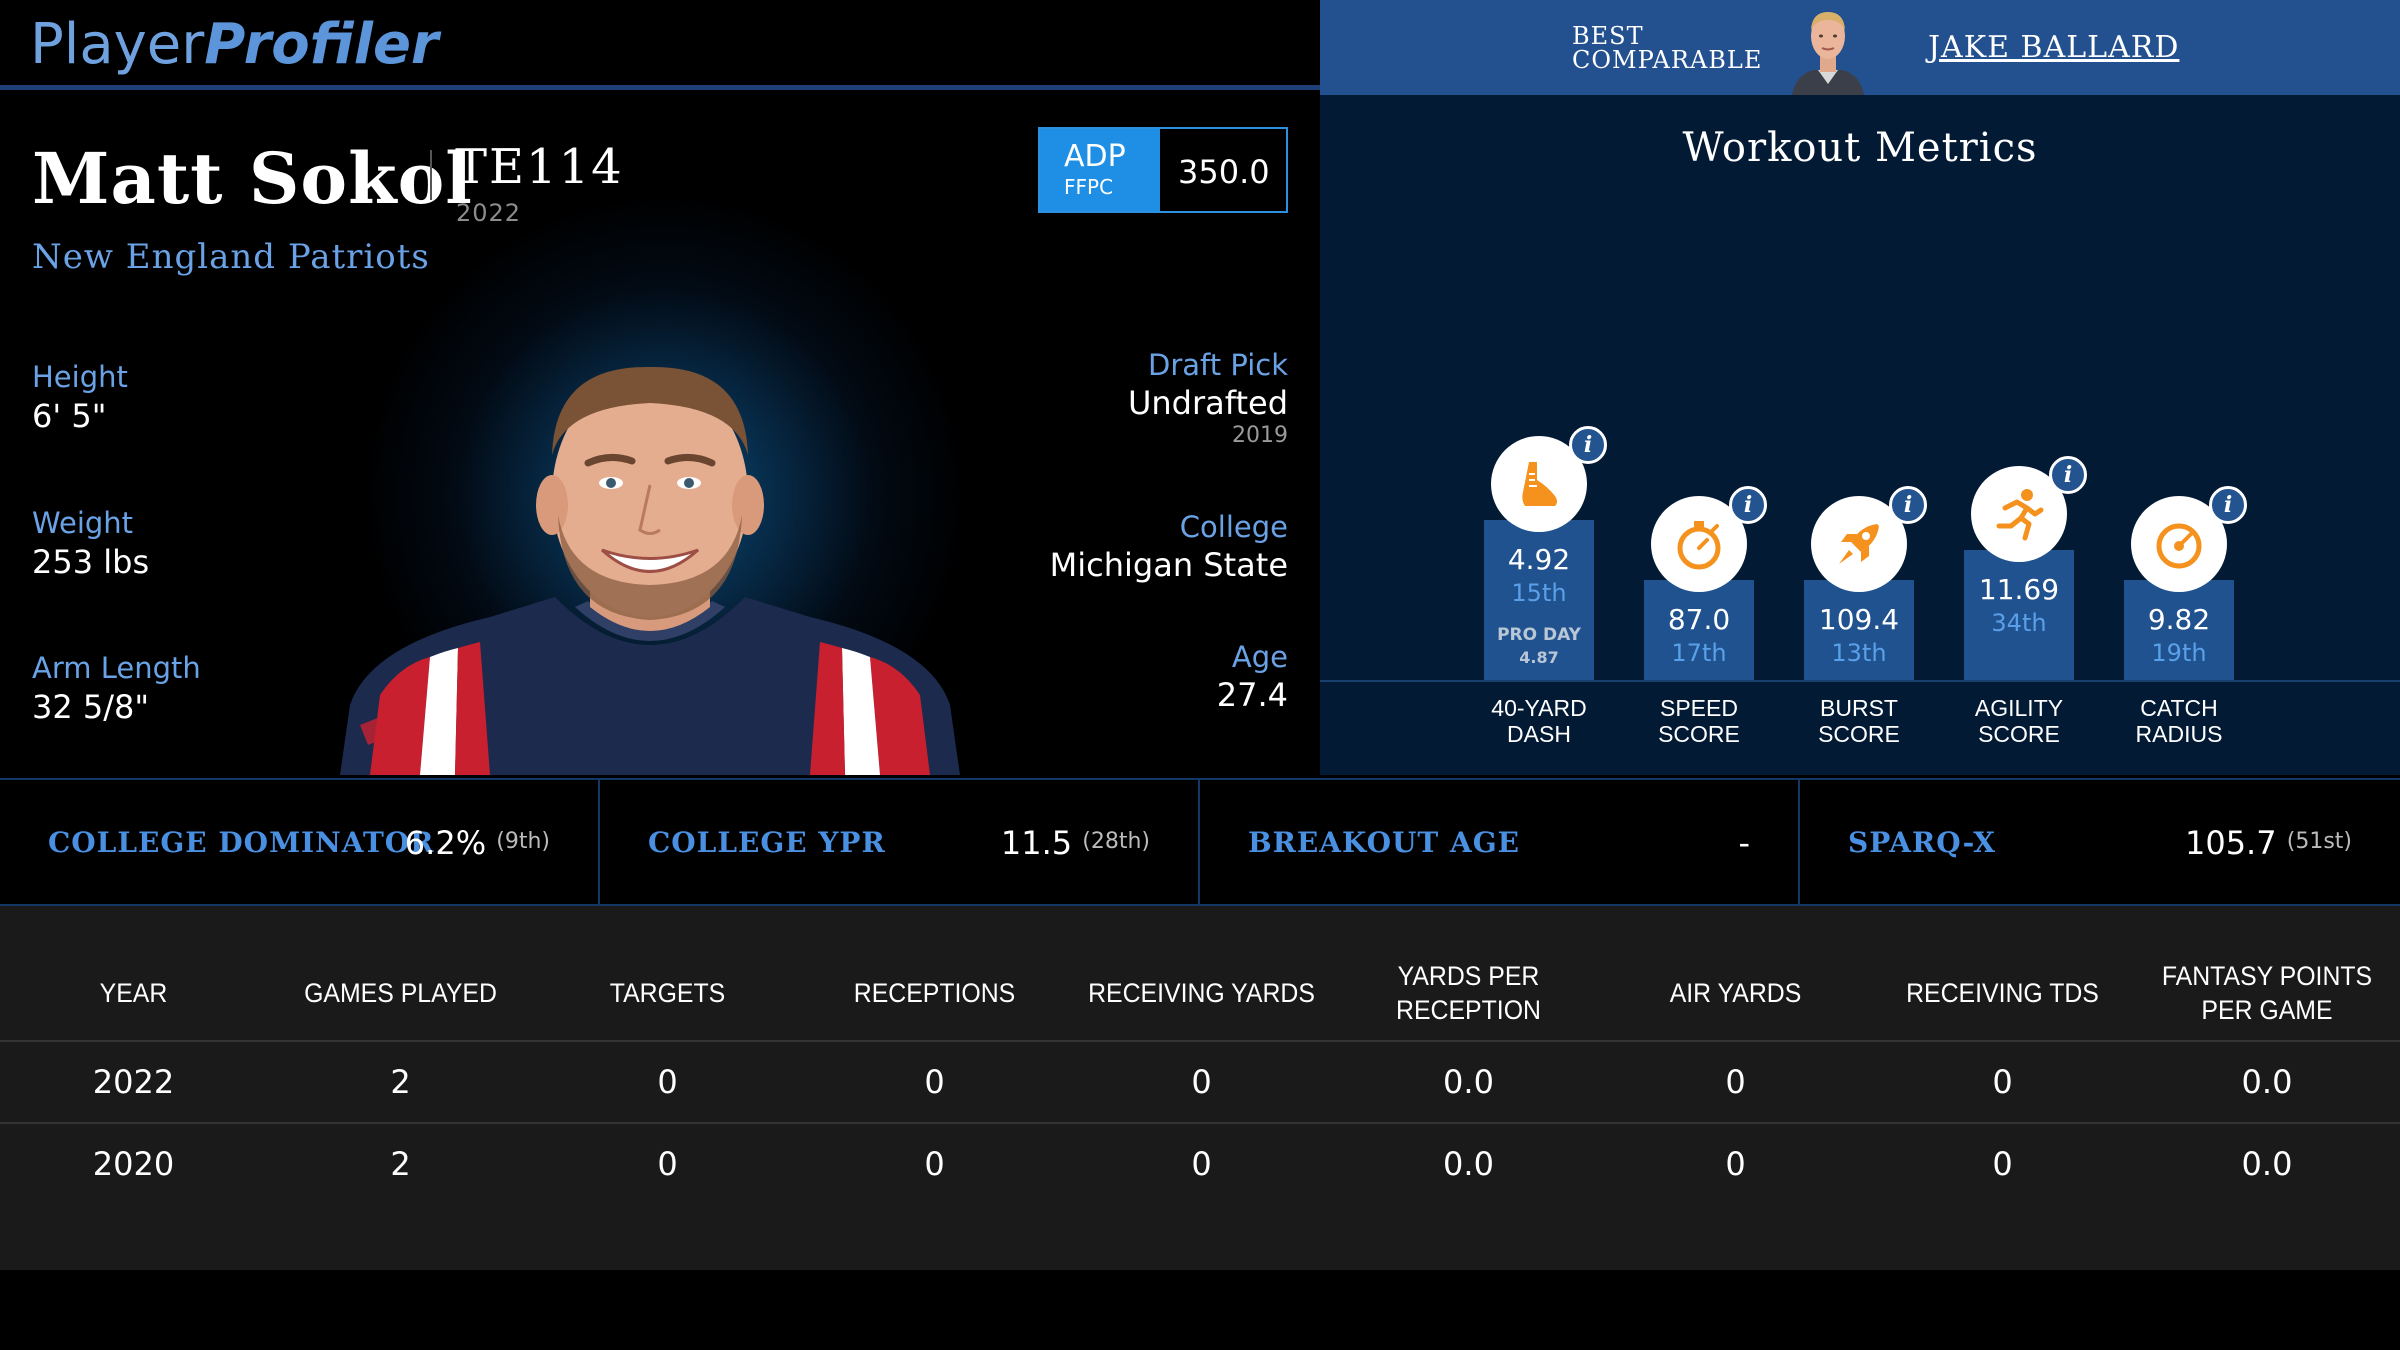 This screenshot has width=2400, height=1350. What do you see at coordinates (431, 175) in the screenshot?
I see `name-divider` at bounding box center [431, 175].